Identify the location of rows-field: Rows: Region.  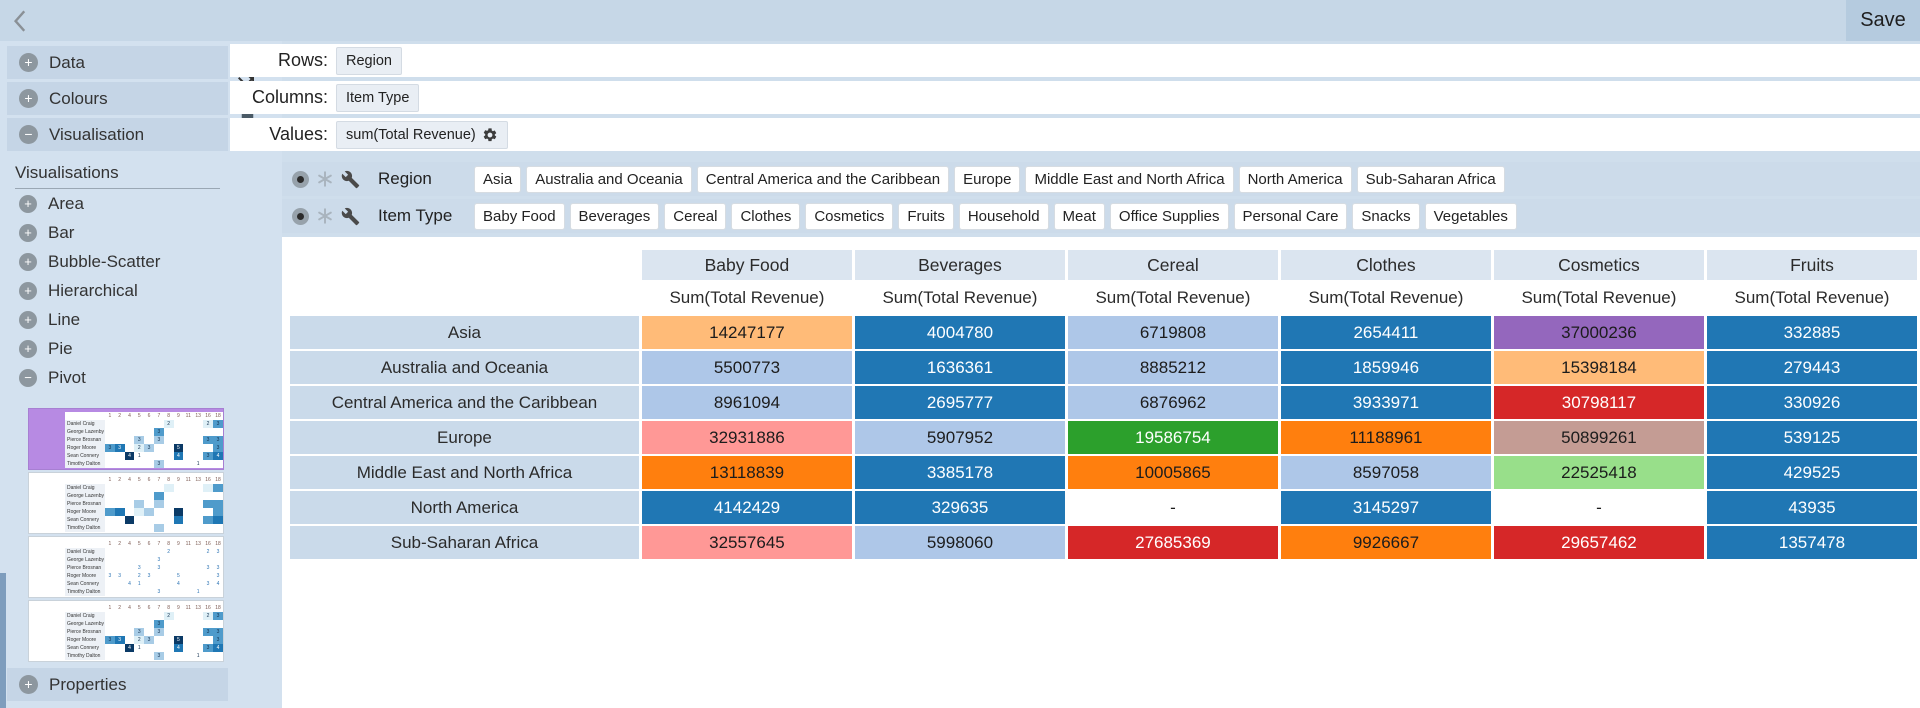
(1075, 60).